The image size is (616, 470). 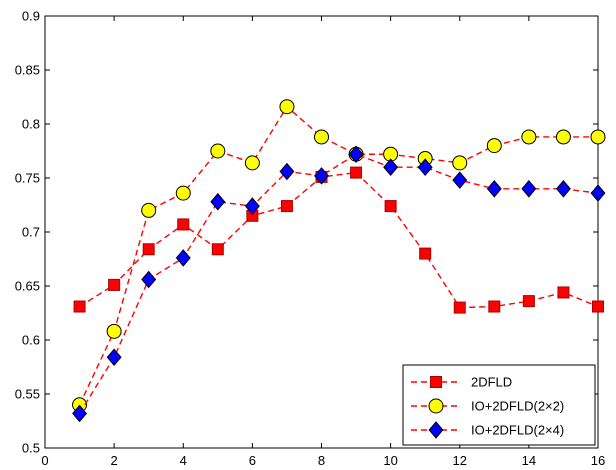 What do you see at coordinates (598, 460) in the screenshot?
I see `x-tick-label: 16` at bounding box center [598, 460].